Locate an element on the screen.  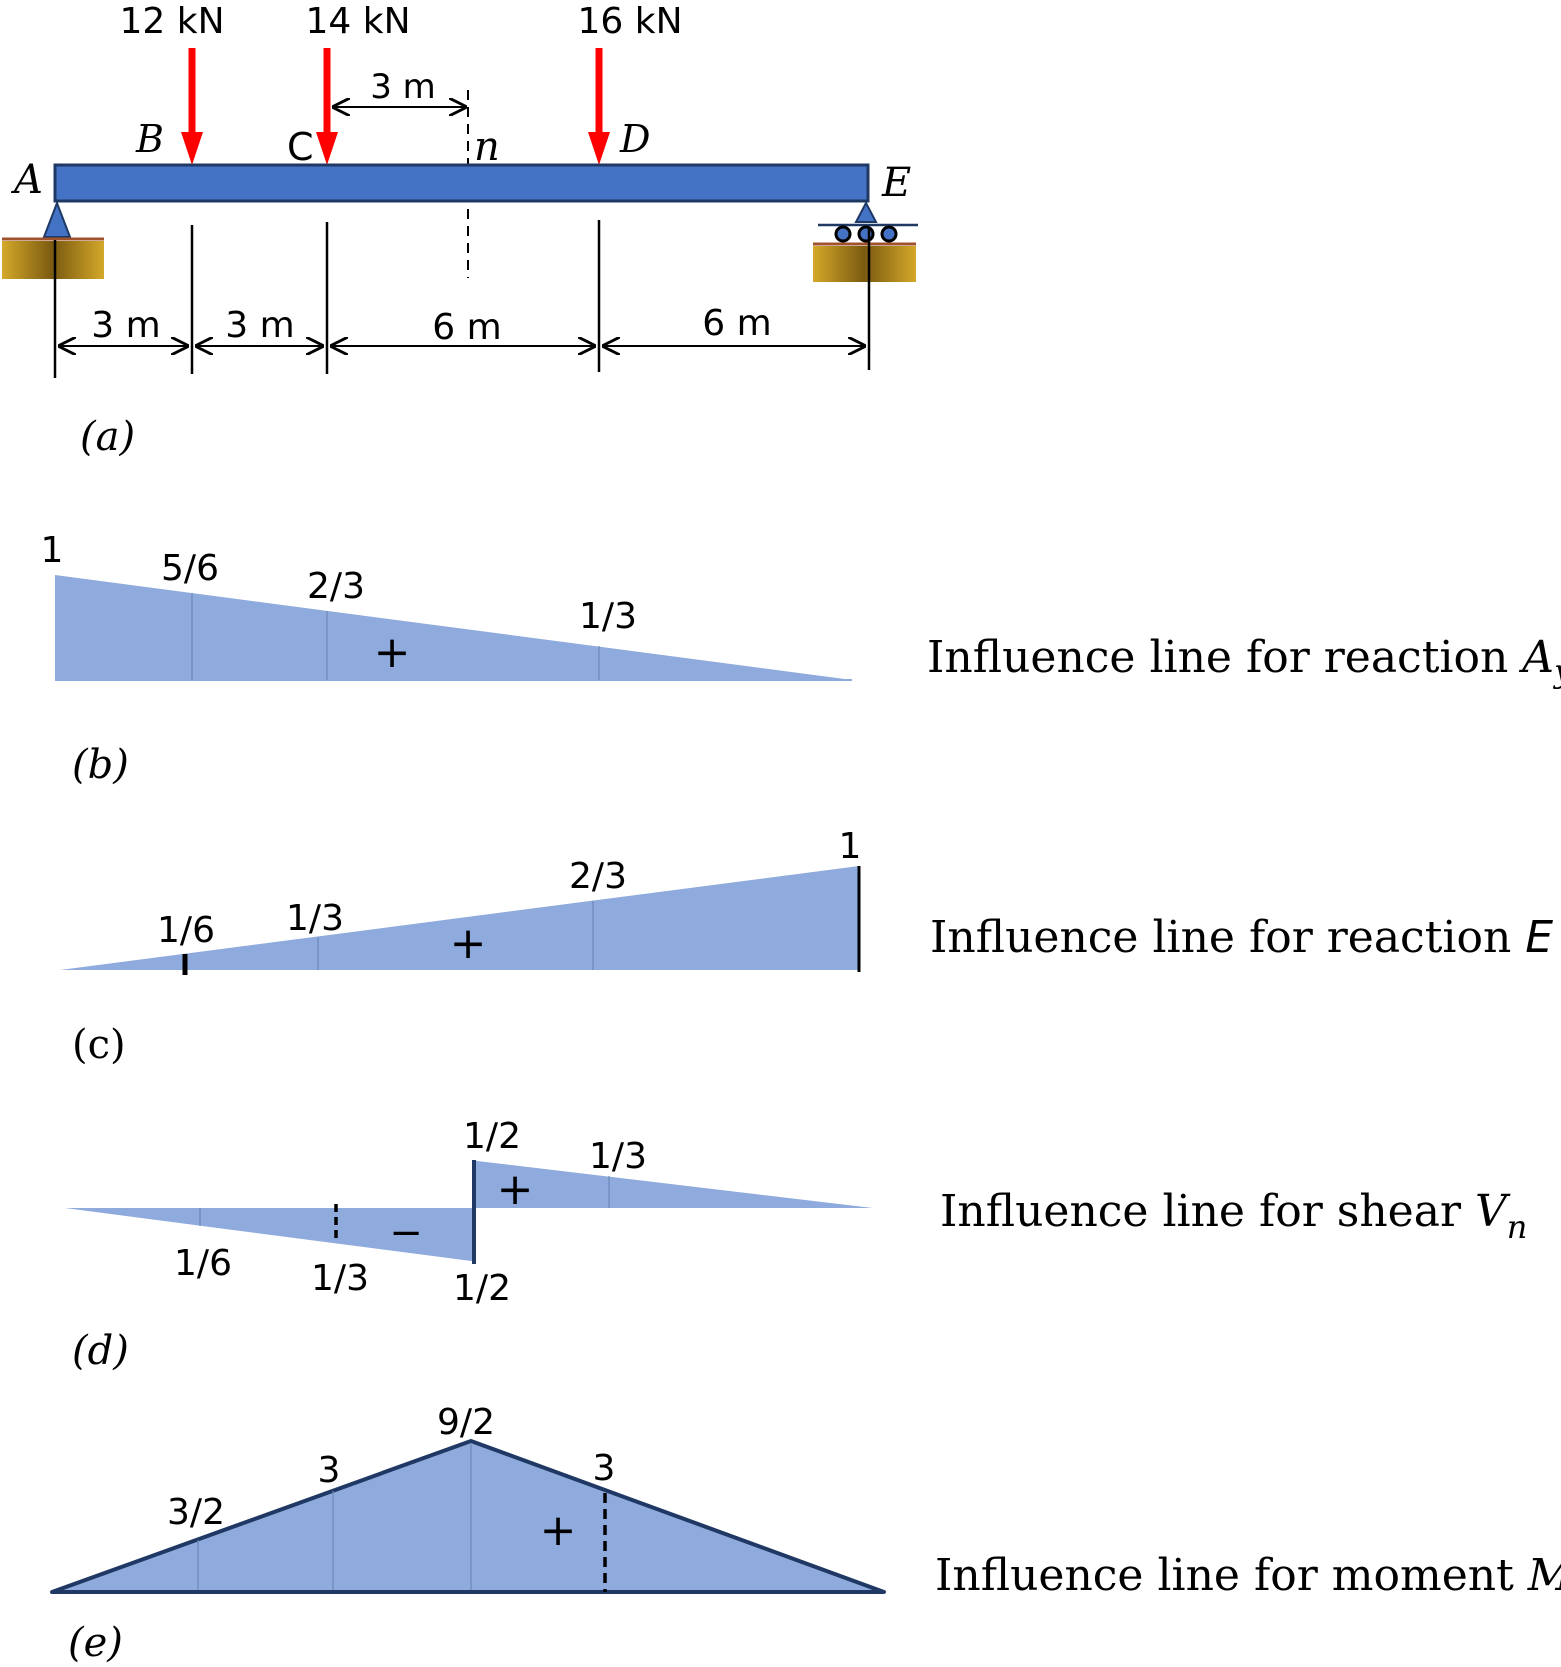
point-label-a: A is located at coordinates (26, 180).